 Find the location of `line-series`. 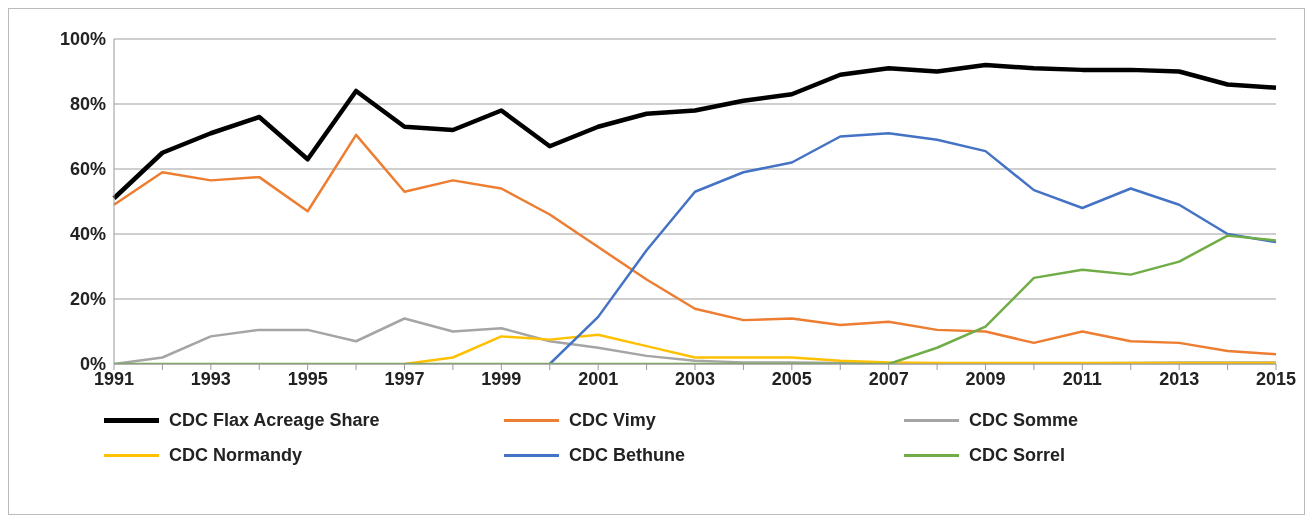

line-series is located at coordinates (840, 348).